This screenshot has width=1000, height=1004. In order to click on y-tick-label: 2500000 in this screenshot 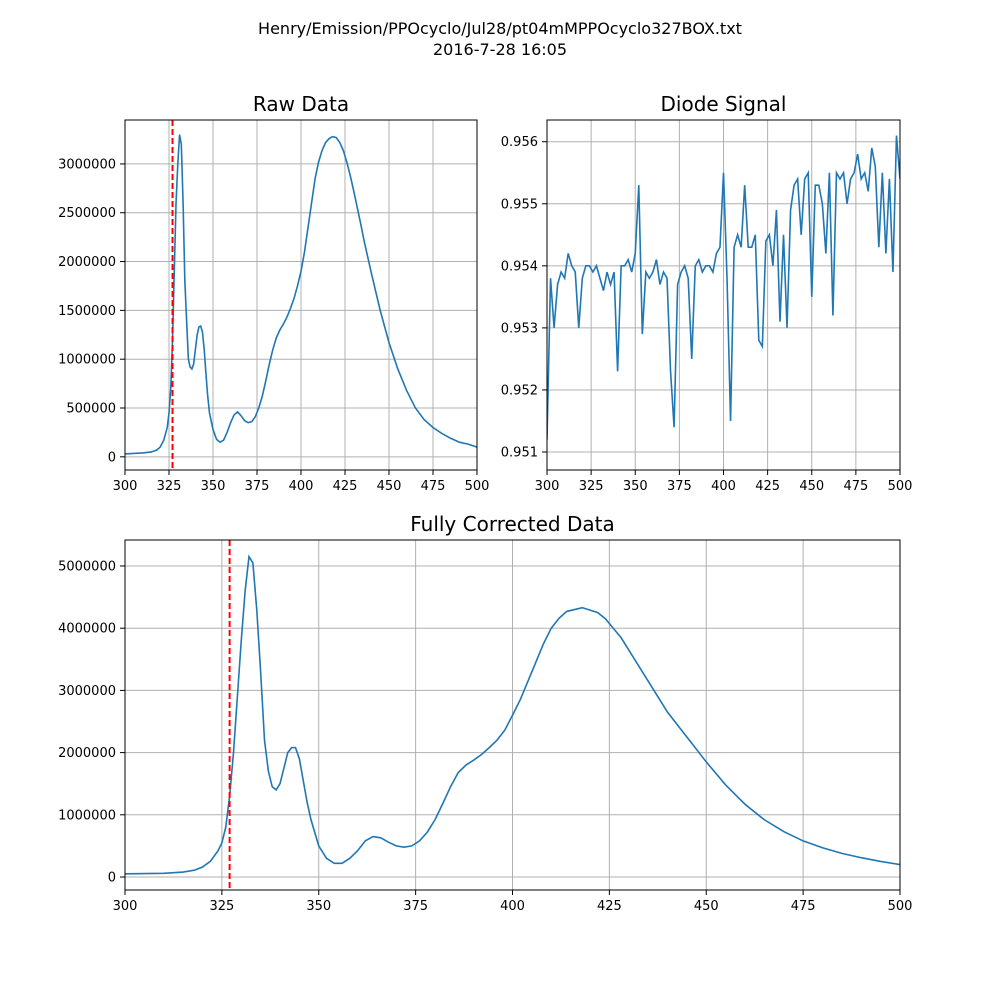, I will do `click(87, 213)`.